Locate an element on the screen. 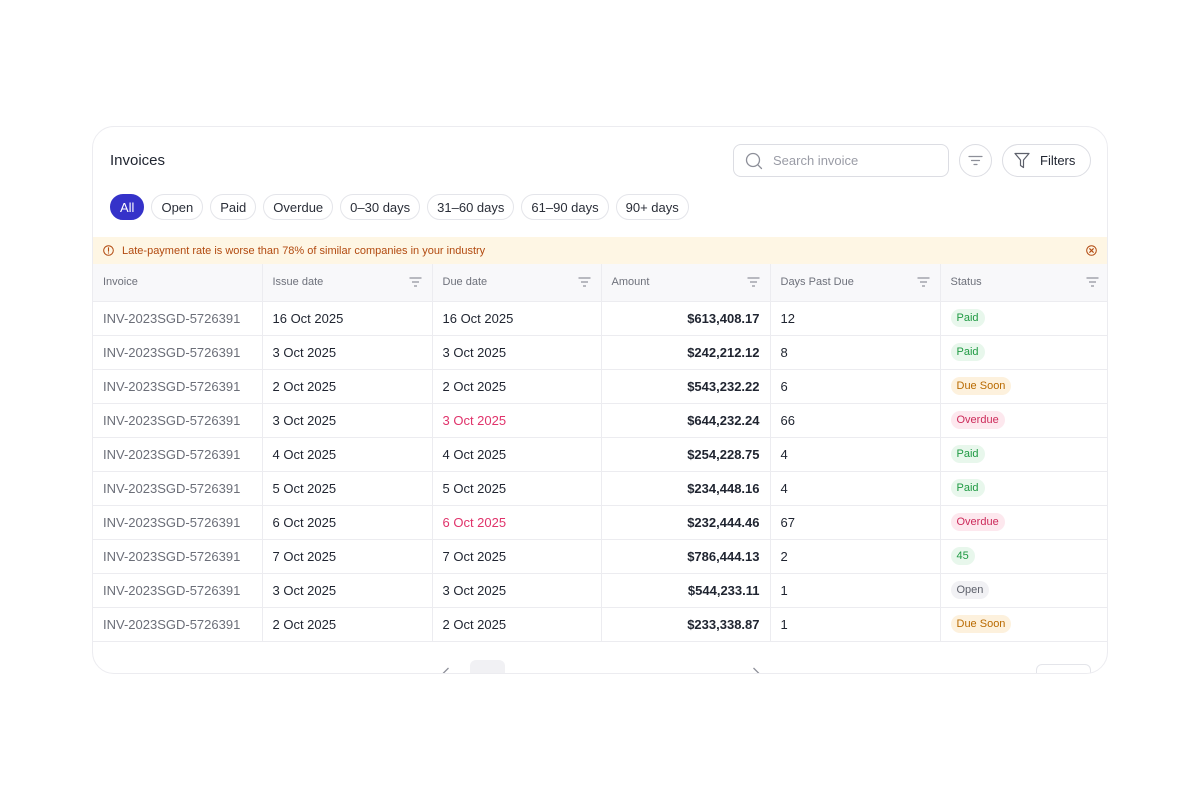  search-icon is located at coordinates (754, 160).